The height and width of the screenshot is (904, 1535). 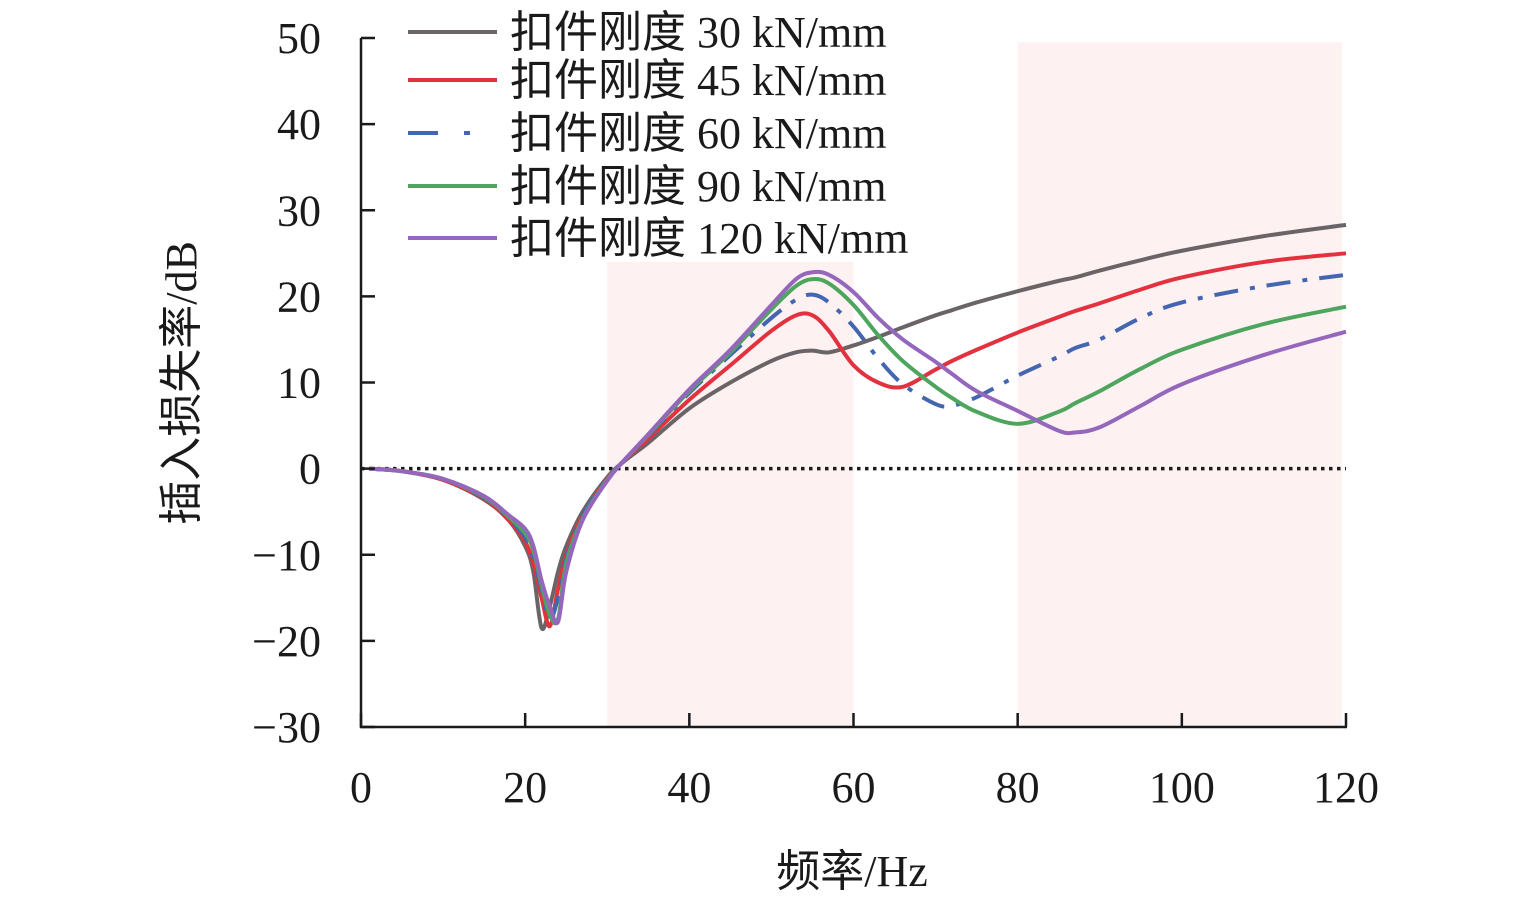 I want to click on legend-label-1: 扣件刚度 45 kN/mm, so click(x=698, y=80).